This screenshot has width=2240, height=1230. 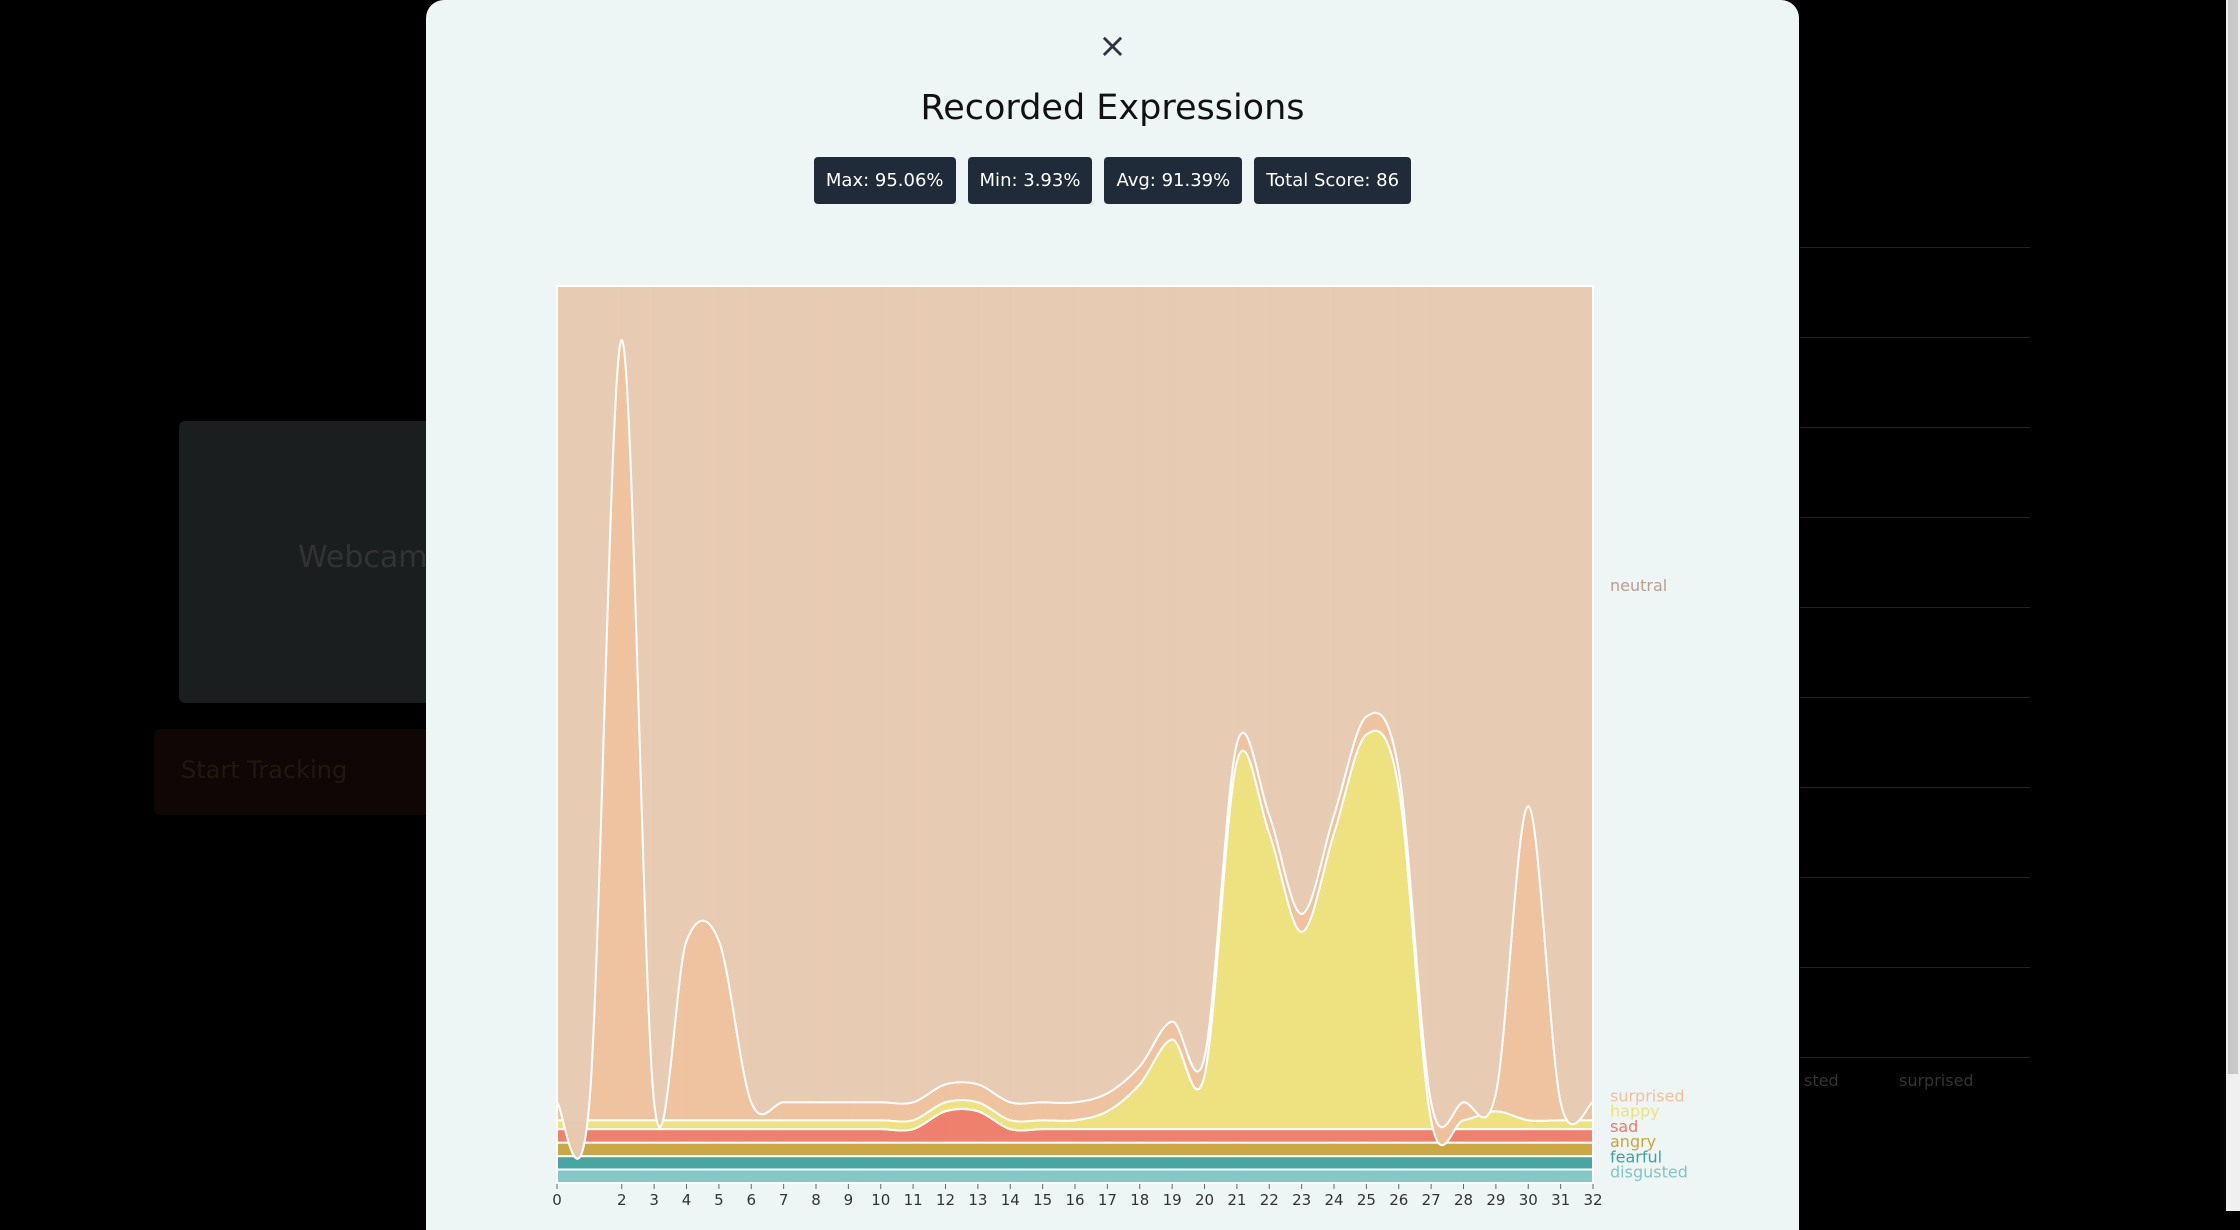 What do you see at coordinates (884, 180) in the screenshot?
I see `stat-badge: Max: 95.06%` at bounding box center [884, 180].